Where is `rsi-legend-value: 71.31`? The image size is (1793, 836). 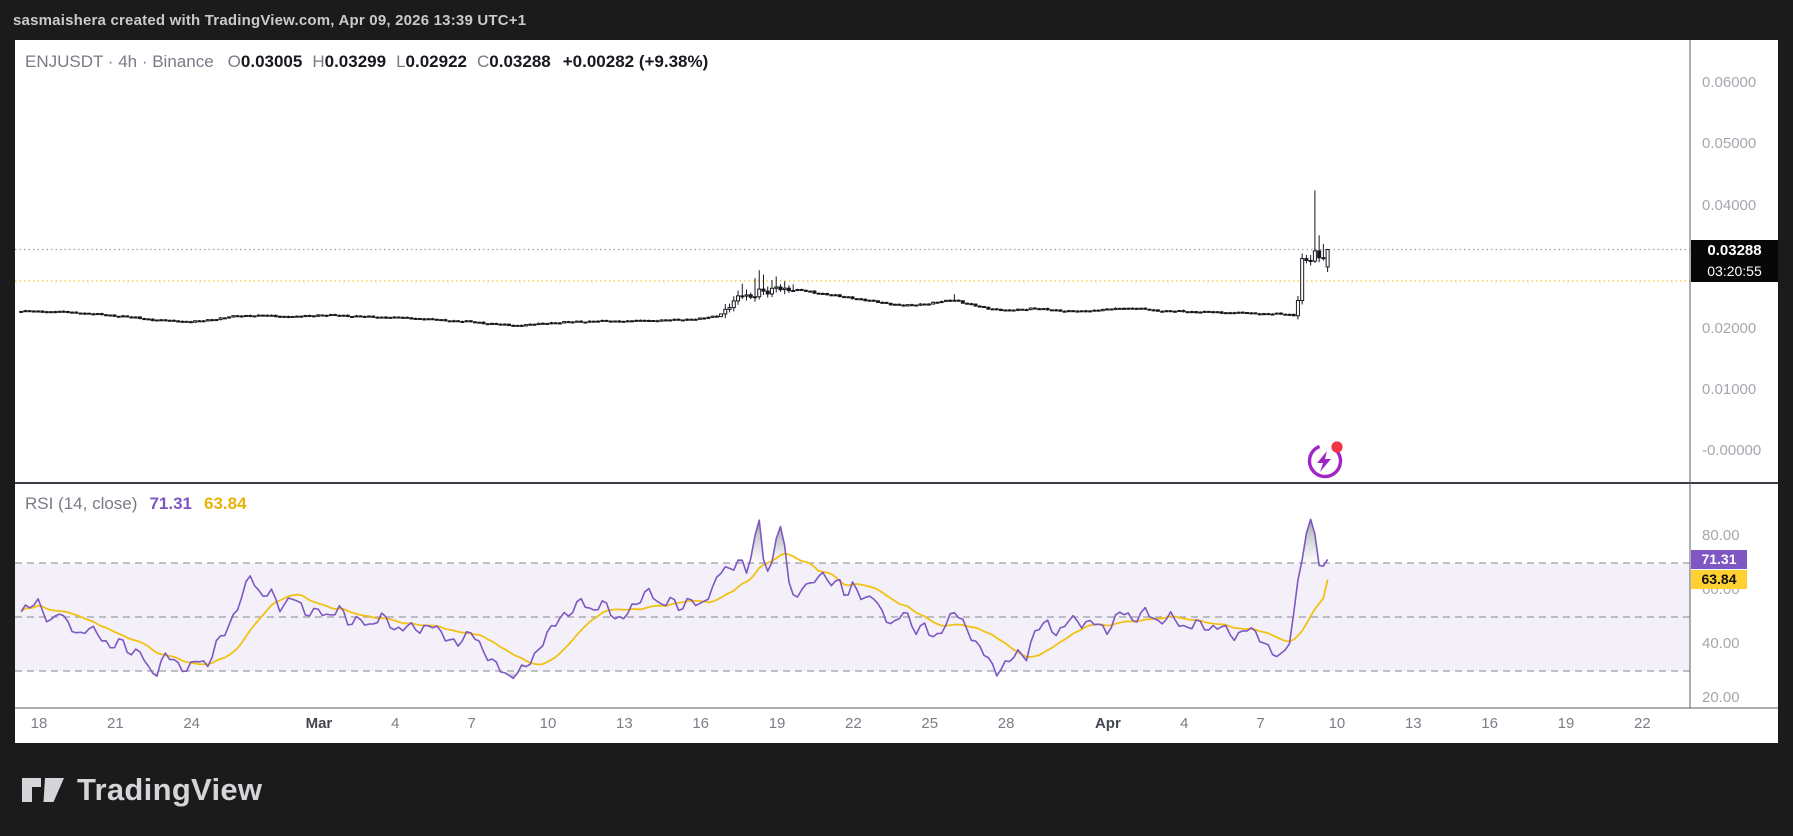 rsi-legend-value: 71.31 is located at coordinates (170, 503).